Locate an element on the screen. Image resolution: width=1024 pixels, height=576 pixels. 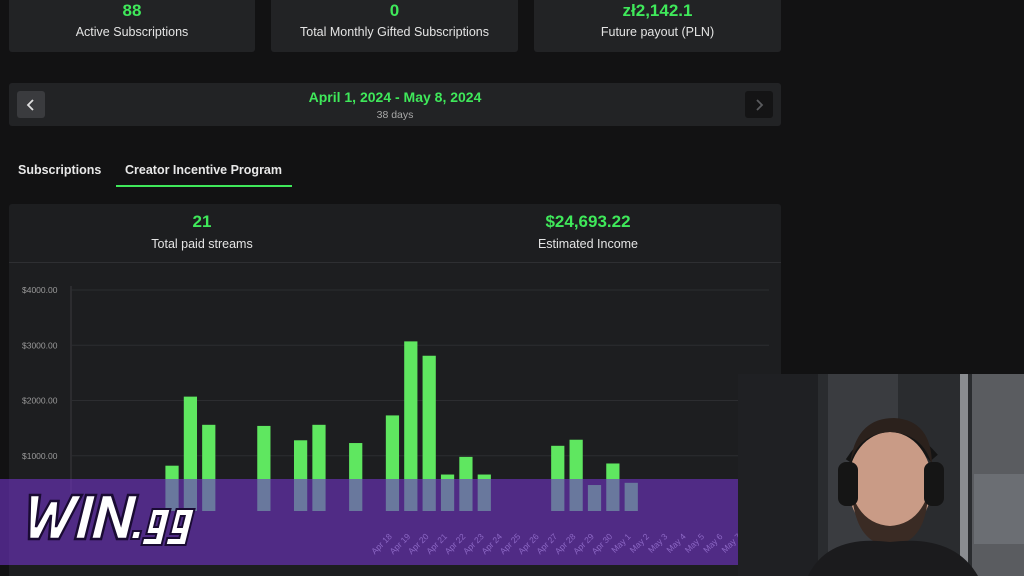
estimated-income-stat: $24,693.22 Estimated Income is located at coordinates (588, 231).